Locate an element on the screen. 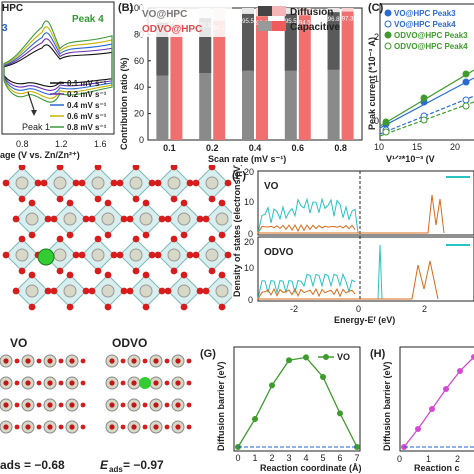 The height and width of the screenshot is (474, 474). f-ytick-t2: 20 is located at coordinates (249, 172).